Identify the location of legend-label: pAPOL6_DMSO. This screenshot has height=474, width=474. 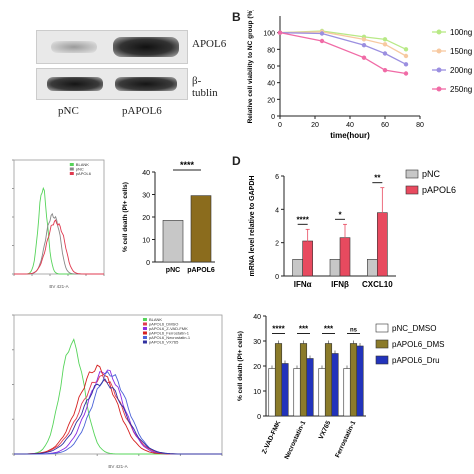
(163, 324).